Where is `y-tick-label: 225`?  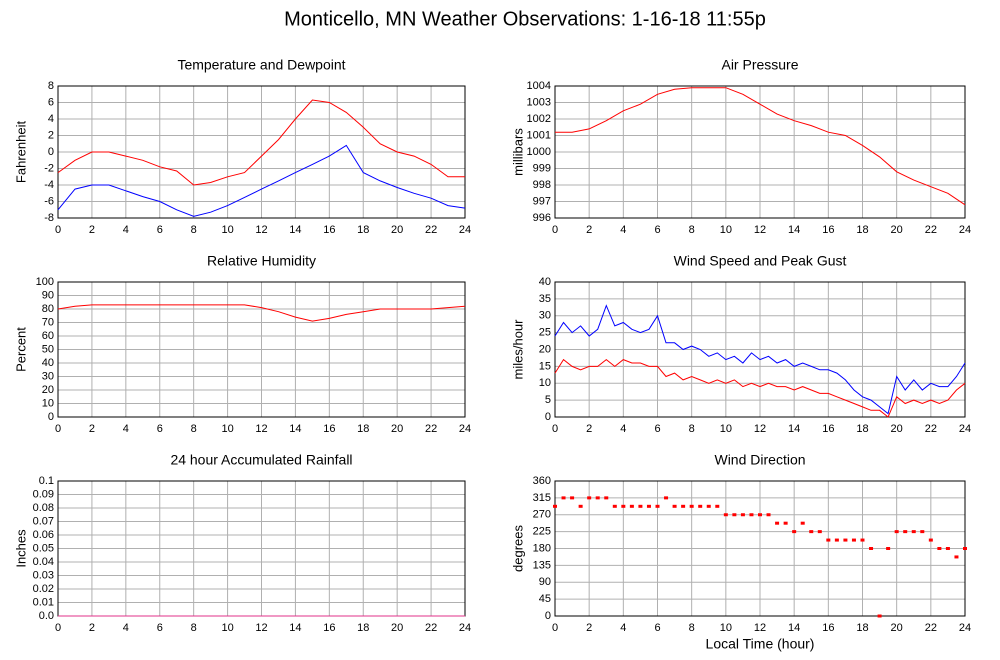 y-tick-label: 225 is located at coordinates (542, 532).